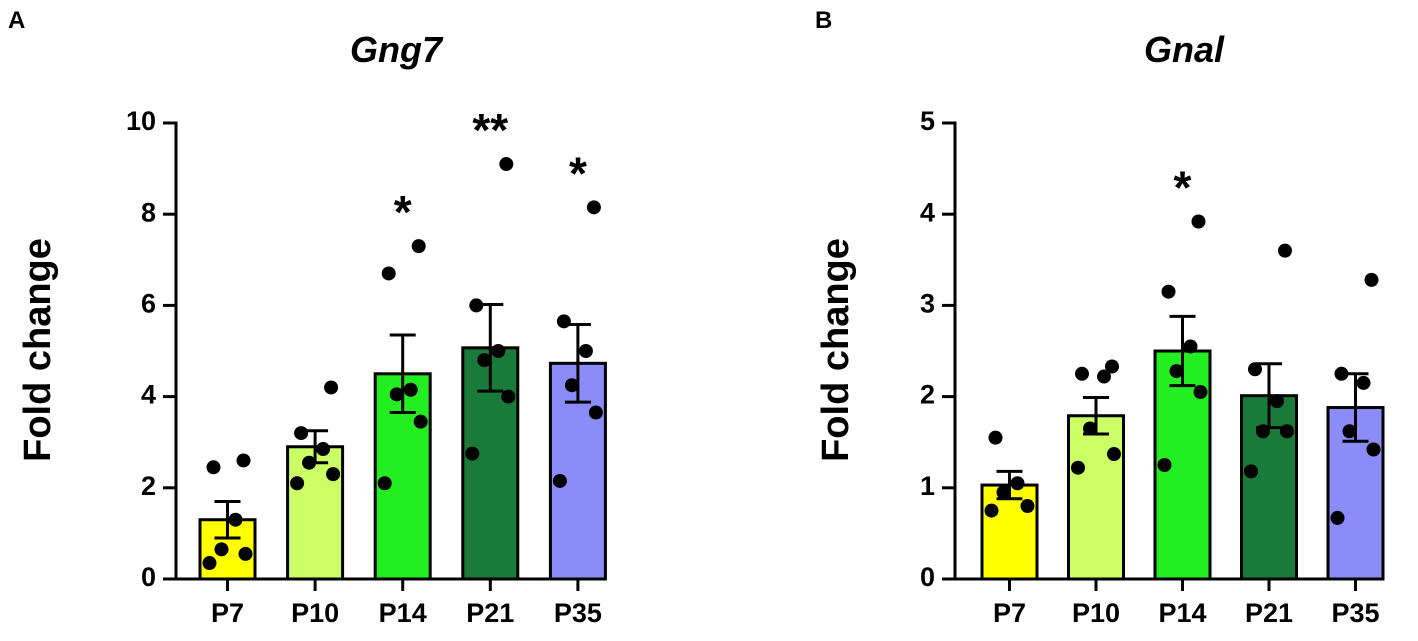 This screenshot has width=1418, height=641. I want to click on y-tick-label: 1, so click(927, 486).